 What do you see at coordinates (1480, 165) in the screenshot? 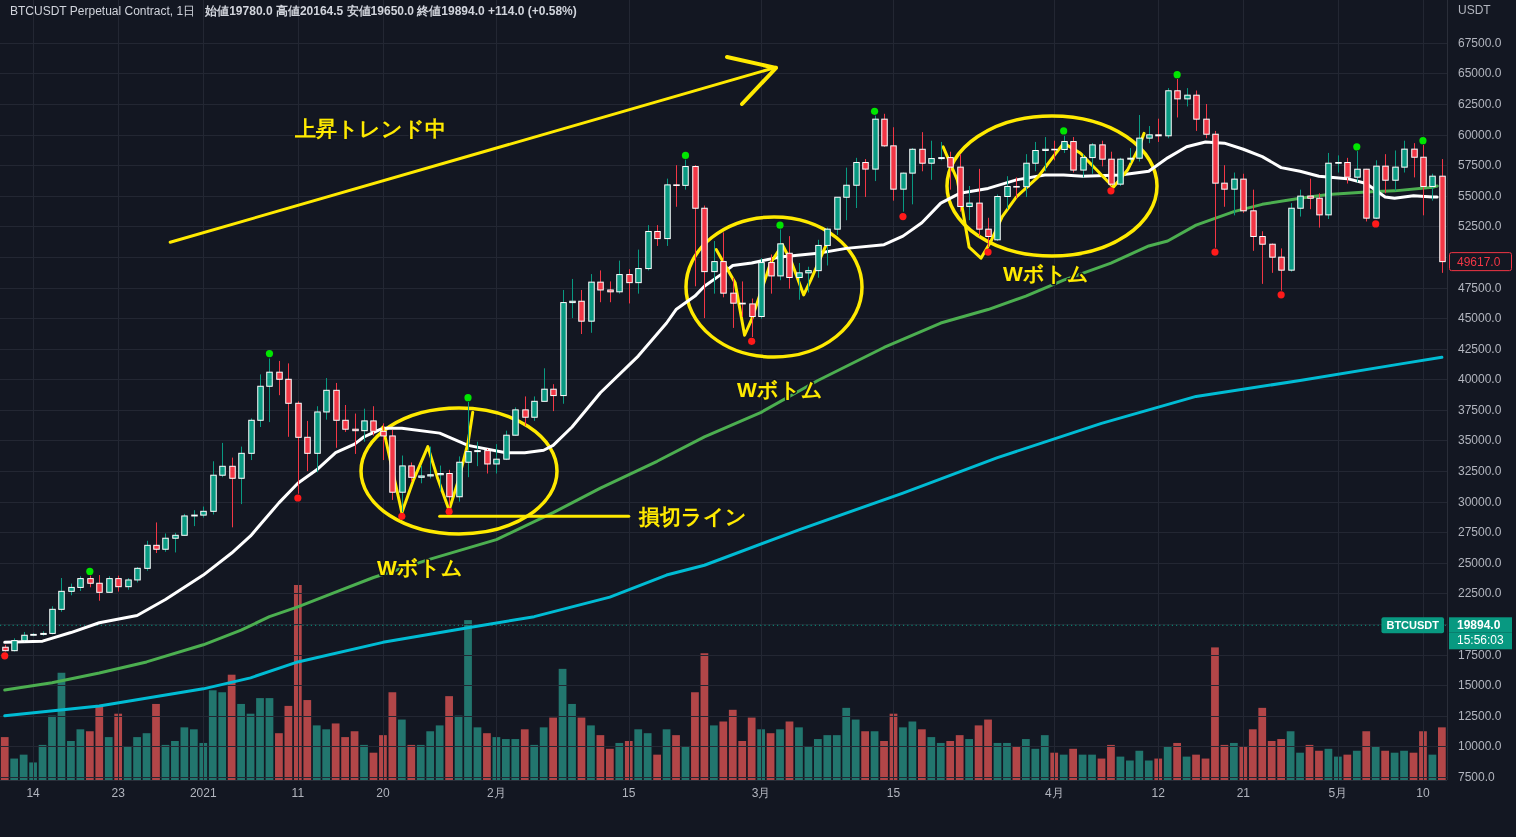
I see `y-tick-label: 57500.0` at bounding box center [1480, 165].